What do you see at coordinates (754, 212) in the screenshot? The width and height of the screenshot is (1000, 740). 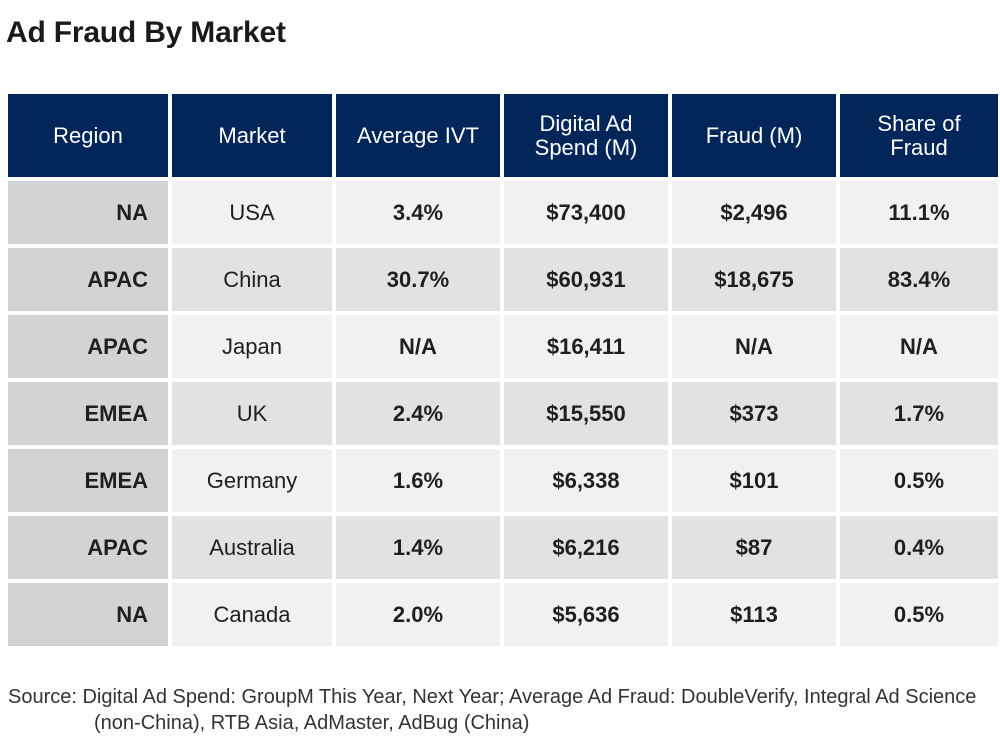 I see `fraud-cell: $2,496` at bounding box center [754, 212].